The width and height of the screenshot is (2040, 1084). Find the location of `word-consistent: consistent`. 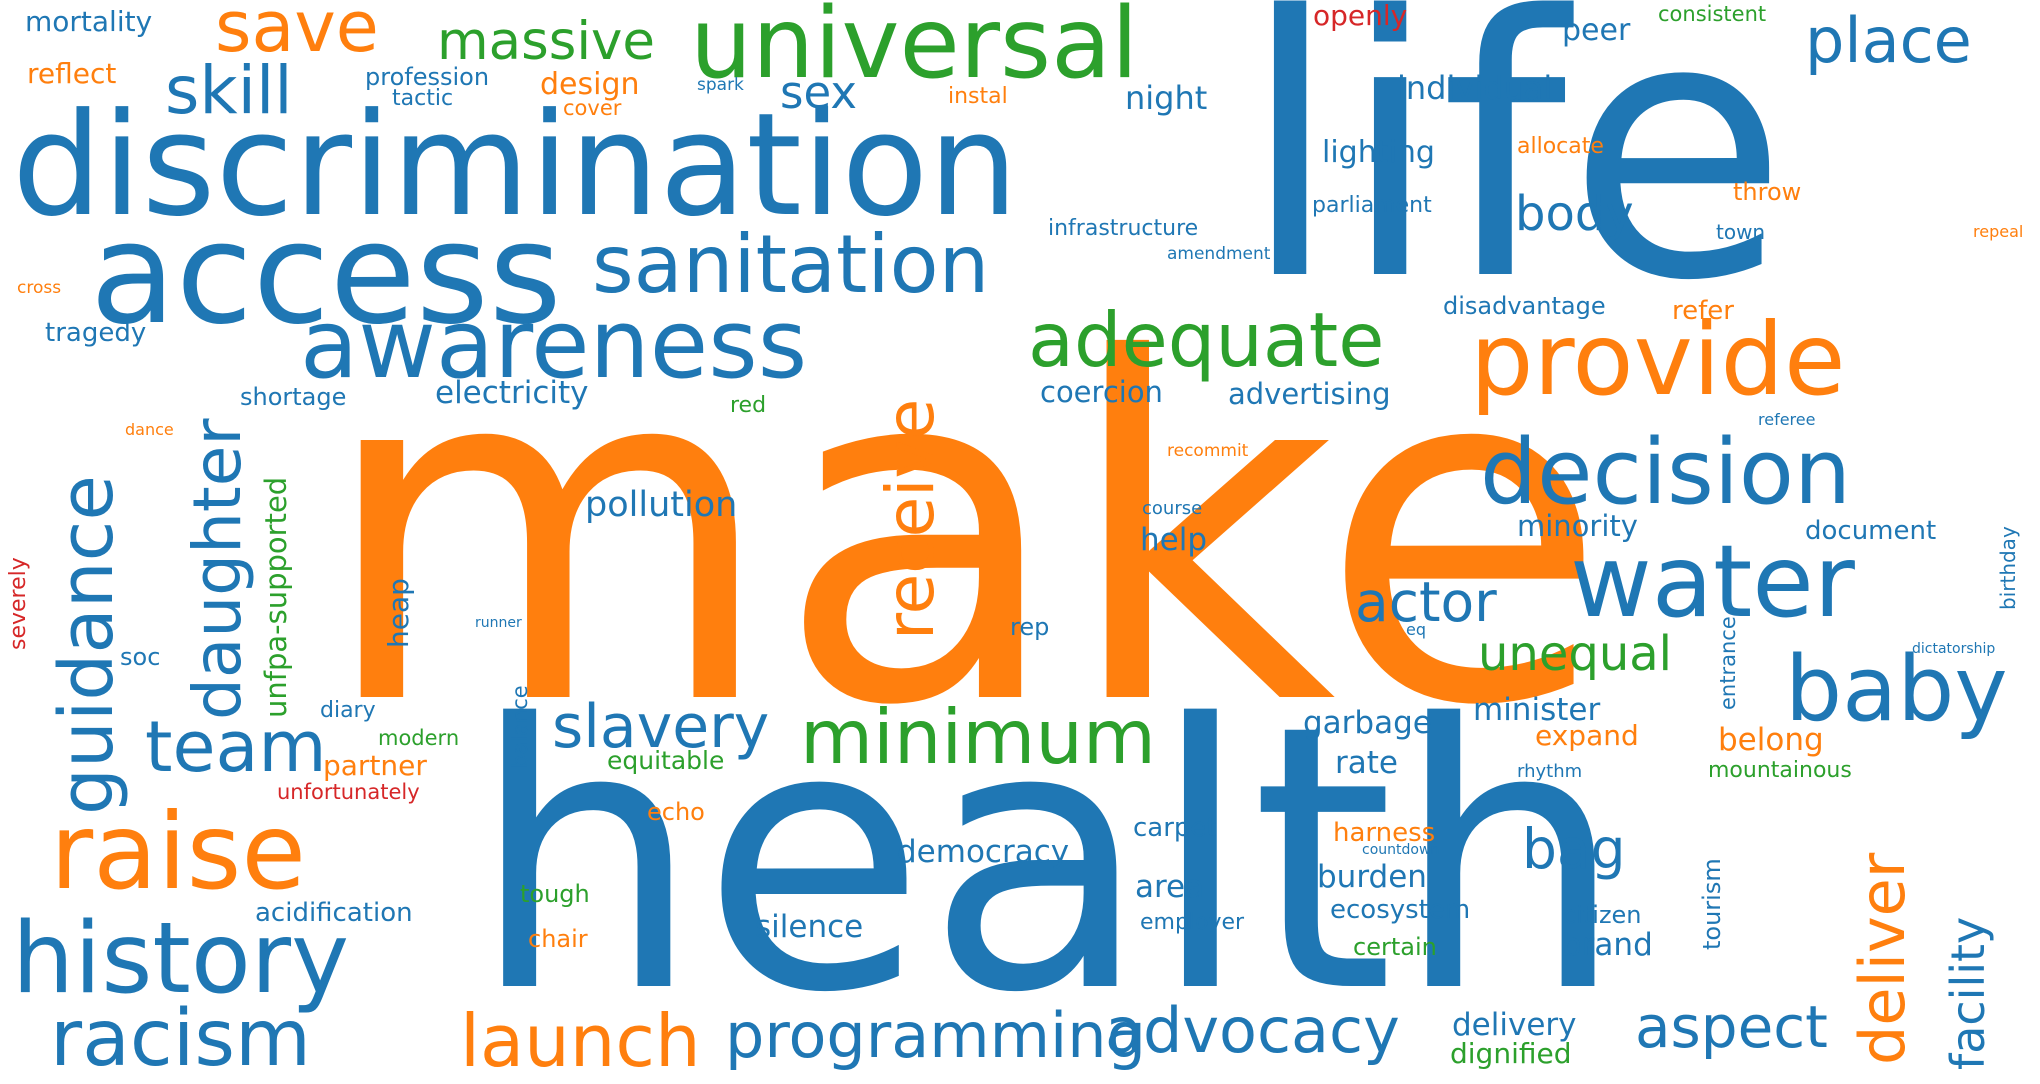

word-consistent: consistent is located at coordinates (1712, 14).